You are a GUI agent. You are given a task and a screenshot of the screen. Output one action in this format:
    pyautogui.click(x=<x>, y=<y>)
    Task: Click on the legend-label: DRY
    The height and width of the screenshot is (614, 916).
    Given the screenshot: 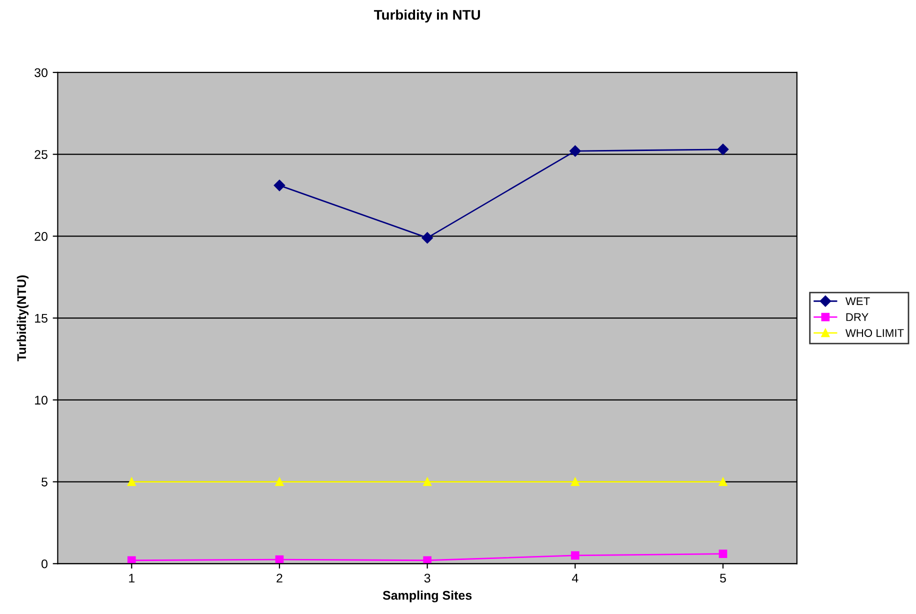 What is the action you would take?
    pyautogui.click(x=857, y=317)
    